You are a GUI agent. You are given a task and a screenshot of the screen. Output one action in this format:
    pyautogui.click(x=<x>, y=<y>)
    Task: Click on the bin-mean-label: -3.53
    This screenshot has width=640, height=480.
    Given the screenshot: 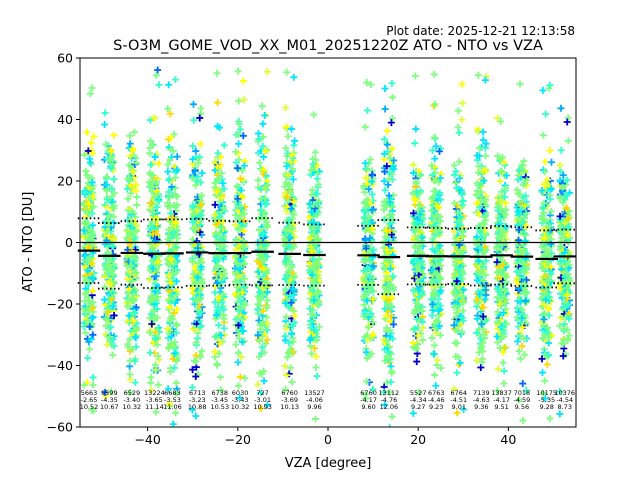 What is the action you would take?
    pyautogui.click(x=172, y=400)
    